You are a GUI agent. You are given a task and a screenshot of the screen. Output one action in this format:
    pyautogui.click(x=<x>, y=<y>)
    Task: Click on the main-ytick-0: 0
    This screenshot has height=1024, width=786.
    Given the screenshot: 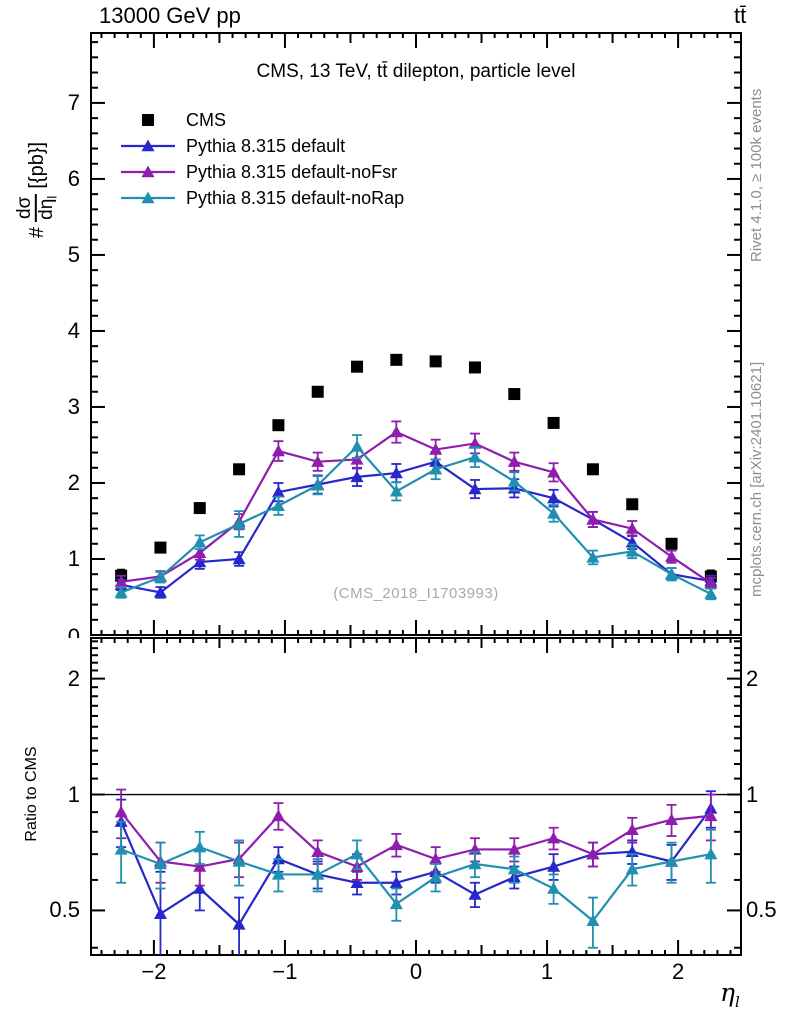 What is the action you would take?
    pyautogui.click(x=73, y=631)
    